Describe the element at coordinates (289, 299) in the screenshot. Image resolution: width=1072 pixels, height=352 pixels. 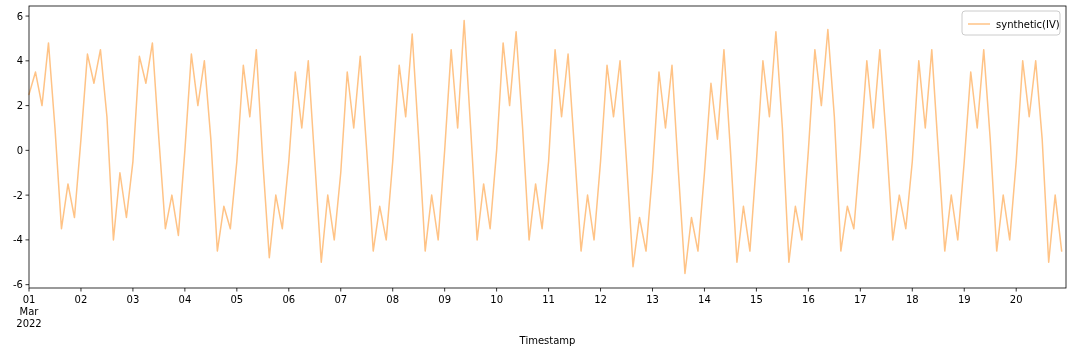
I see `x-tick-label: 06` at that location.